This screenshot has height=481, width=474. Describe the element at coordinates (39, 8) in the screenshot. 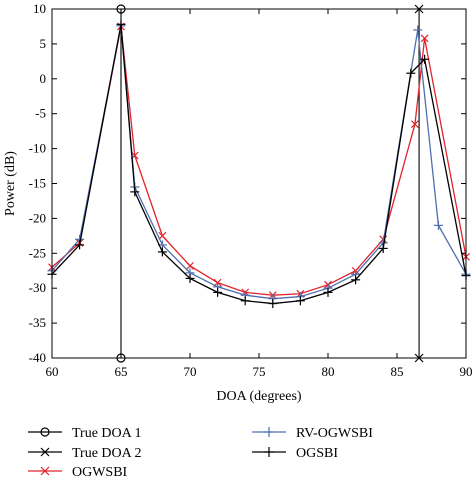

I see `y-tick-label: 10` at that location.